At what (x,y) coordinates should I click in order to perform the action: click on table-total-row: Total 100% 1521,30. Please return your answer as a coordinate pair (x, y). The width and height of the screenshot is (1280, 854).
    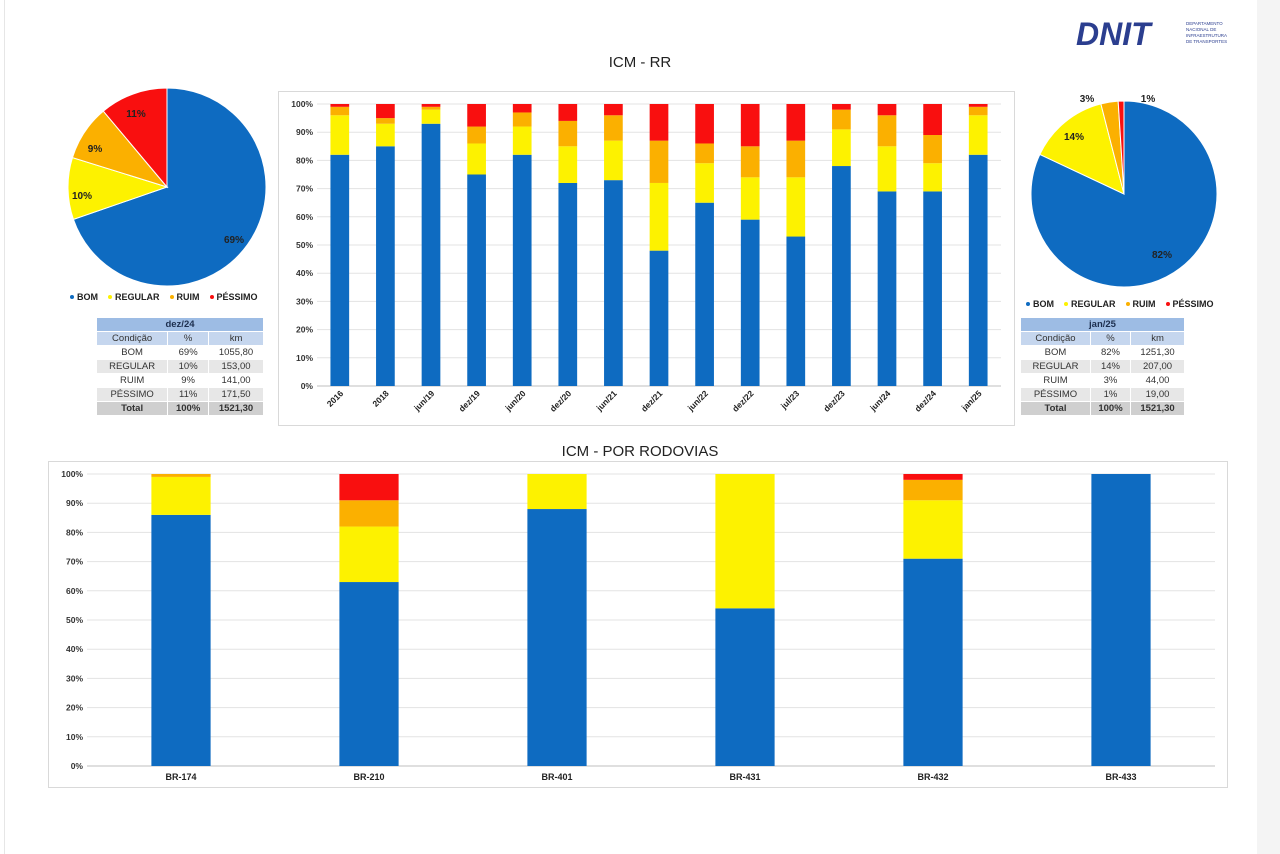
    Looking at the image, I should click on (180, 408).